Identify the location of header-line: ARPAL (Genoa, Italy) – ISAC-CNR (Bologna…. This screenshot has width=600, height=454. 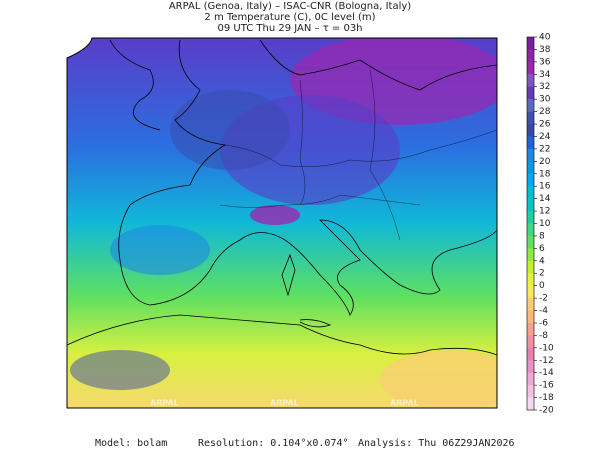
(290, 6).